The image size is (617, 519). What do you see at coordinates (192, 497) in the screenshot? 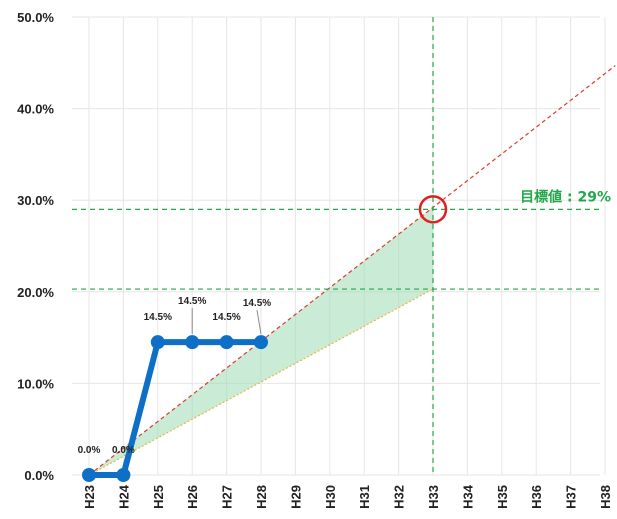
I see `x-tick-label: H26` at bounding box center [192, 497].